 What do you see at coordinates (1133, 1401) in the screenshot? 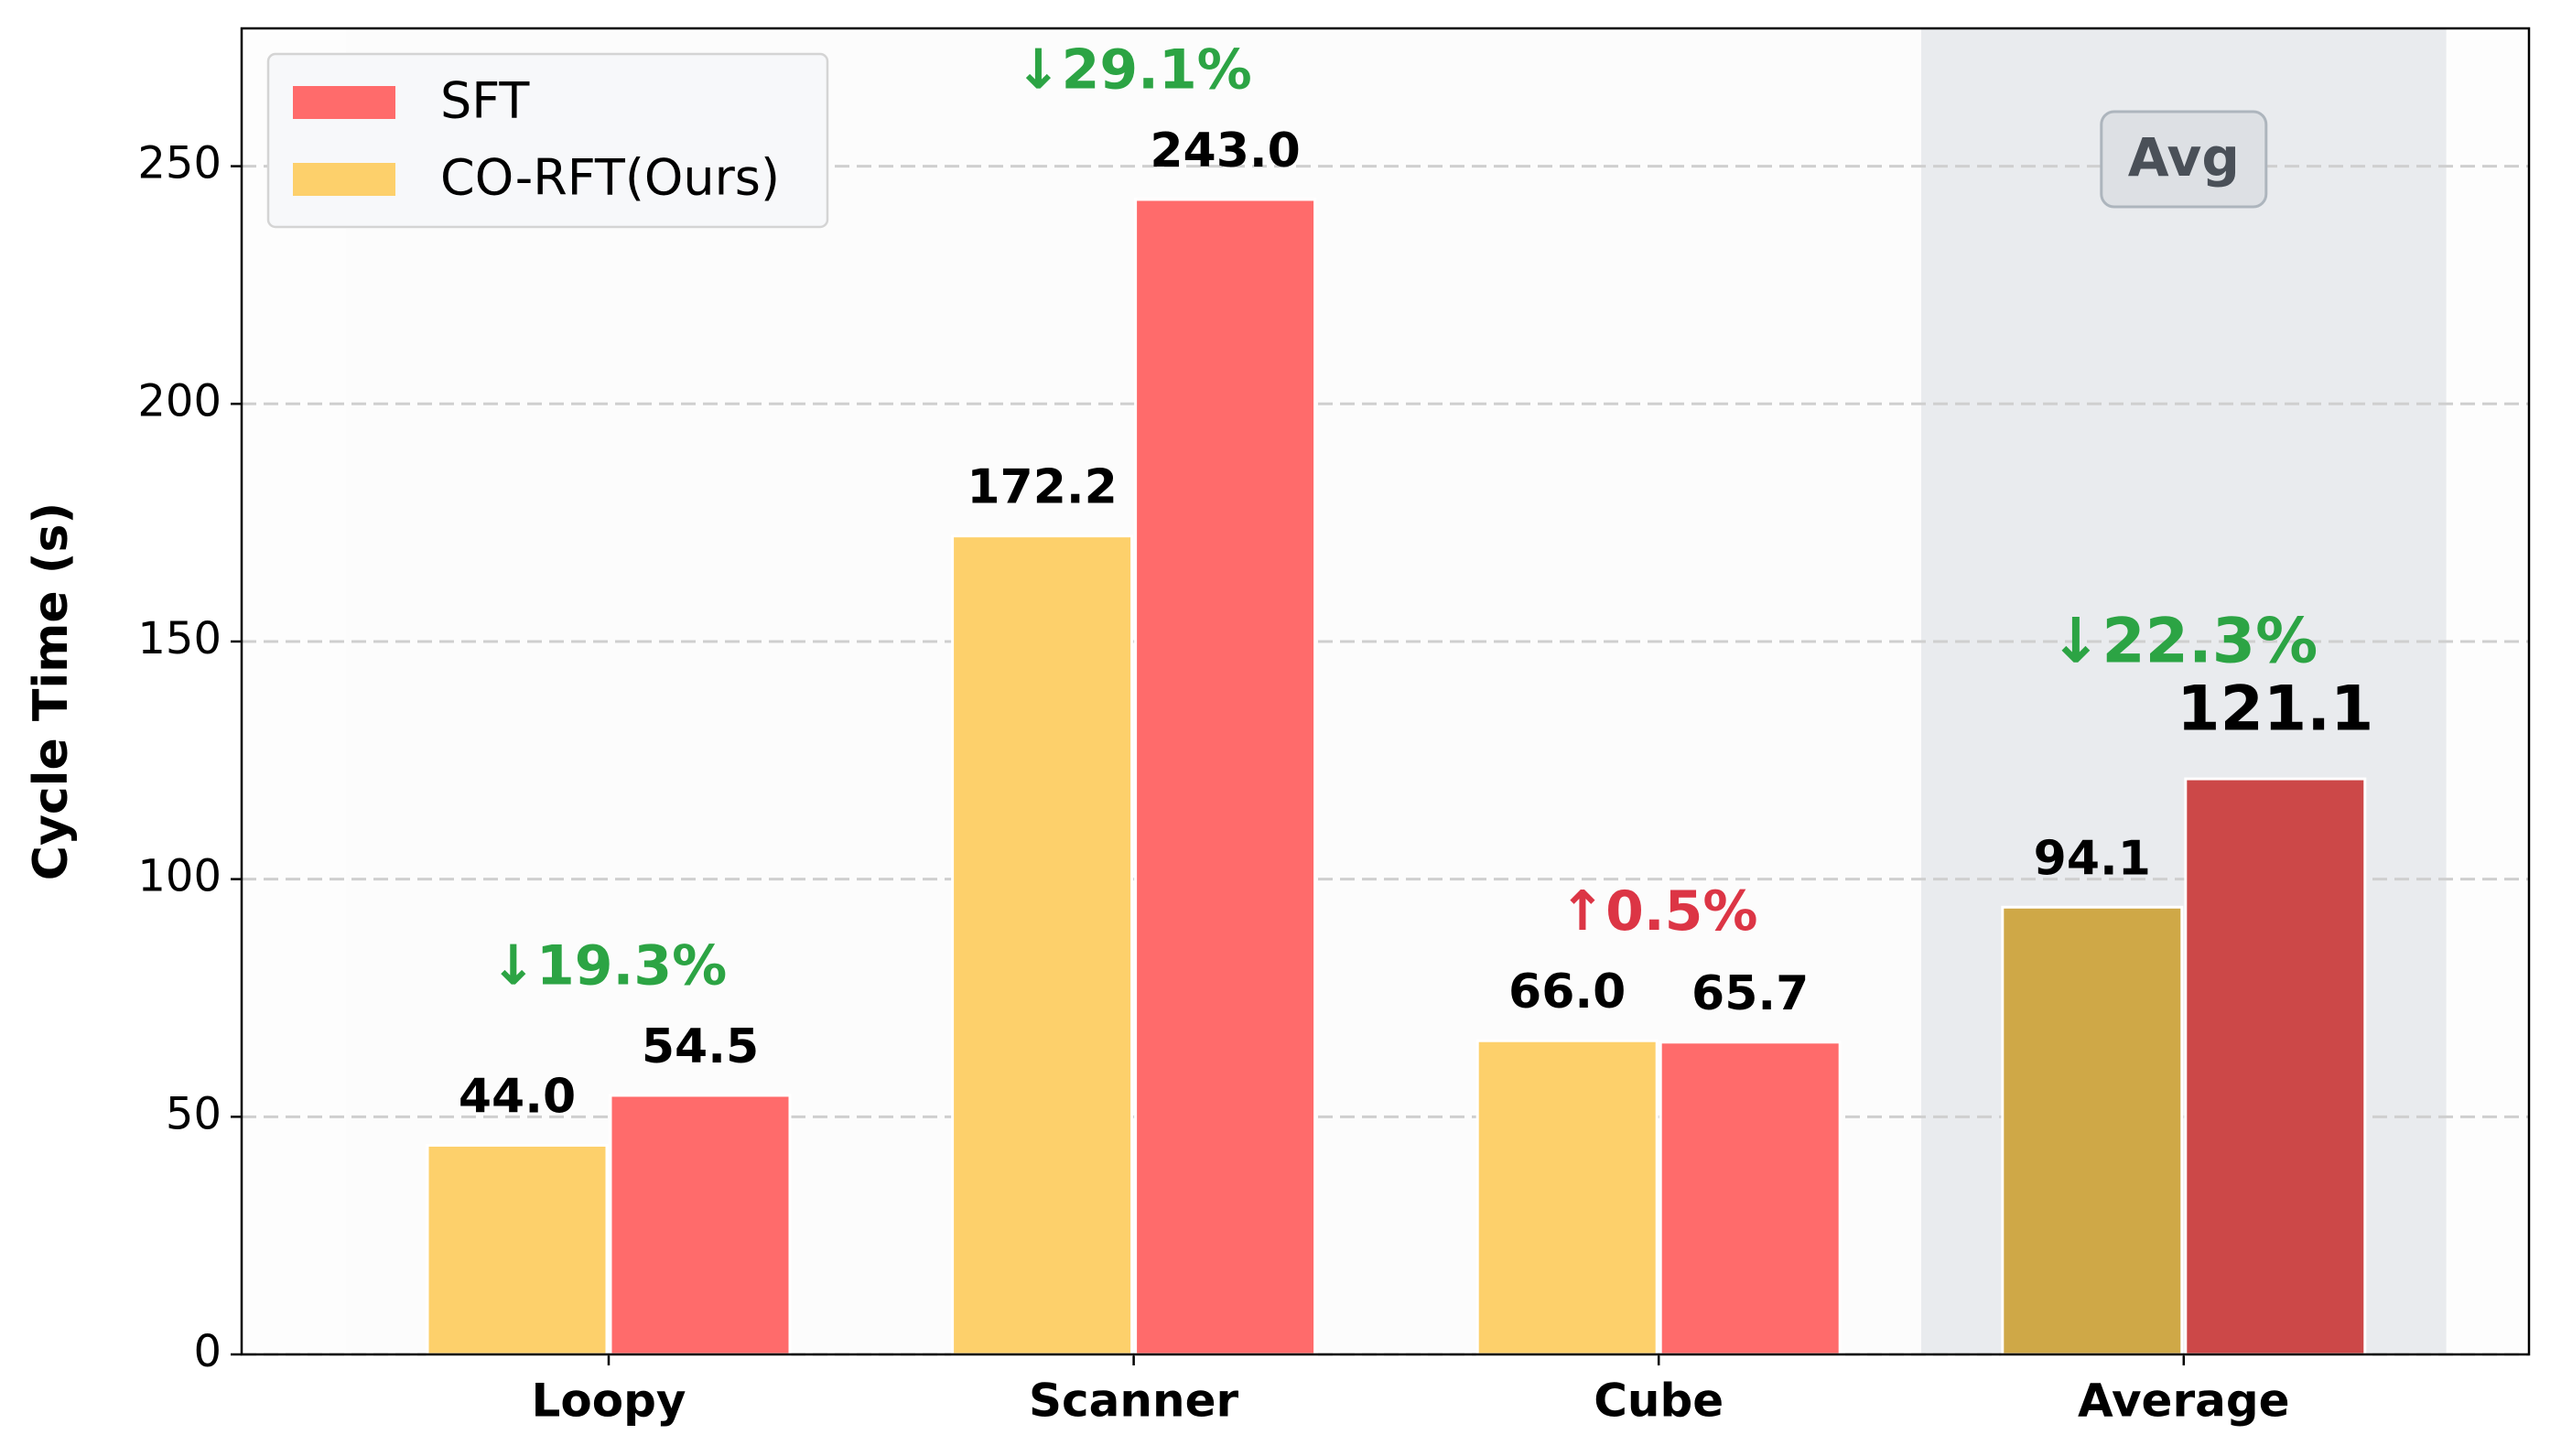
I see `x-tick-label: Scanner` at bounding box center [1133, 1401].